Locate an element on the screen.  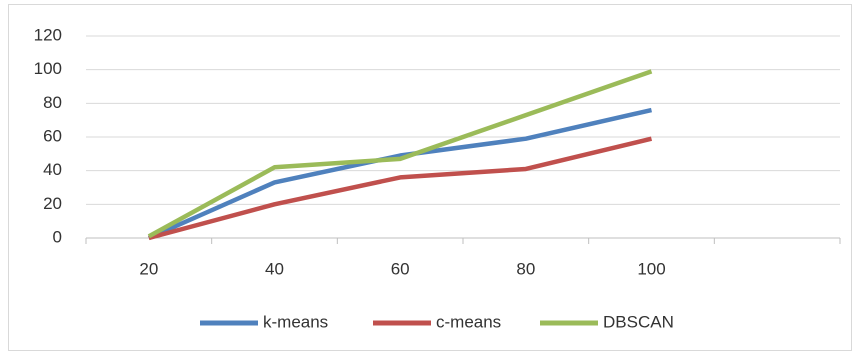
y-tick-label: 100 is located at coordinates (48, 68).